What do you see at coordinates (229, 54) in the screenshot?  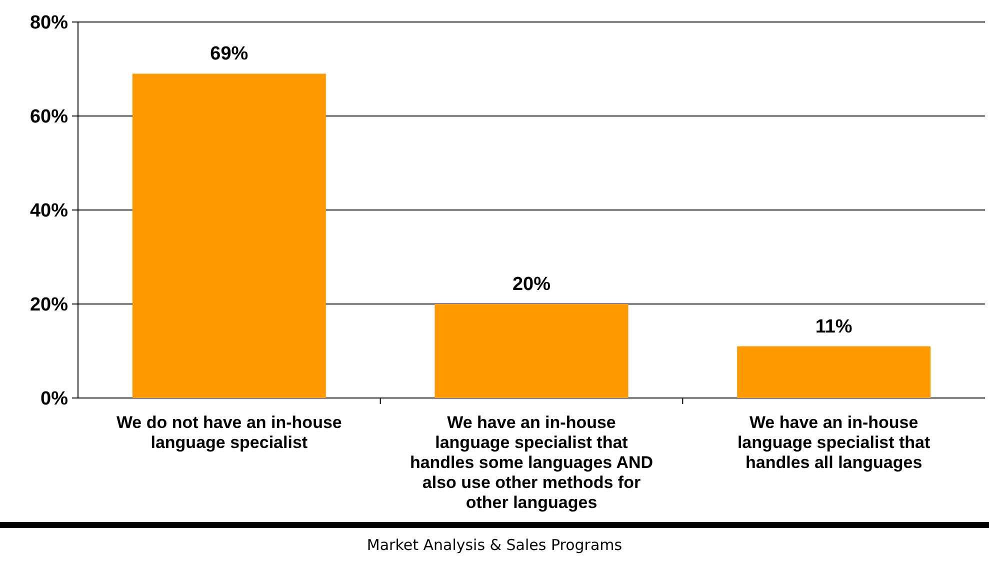 I see `data-label: 69%` at bounding box center [229, 54].